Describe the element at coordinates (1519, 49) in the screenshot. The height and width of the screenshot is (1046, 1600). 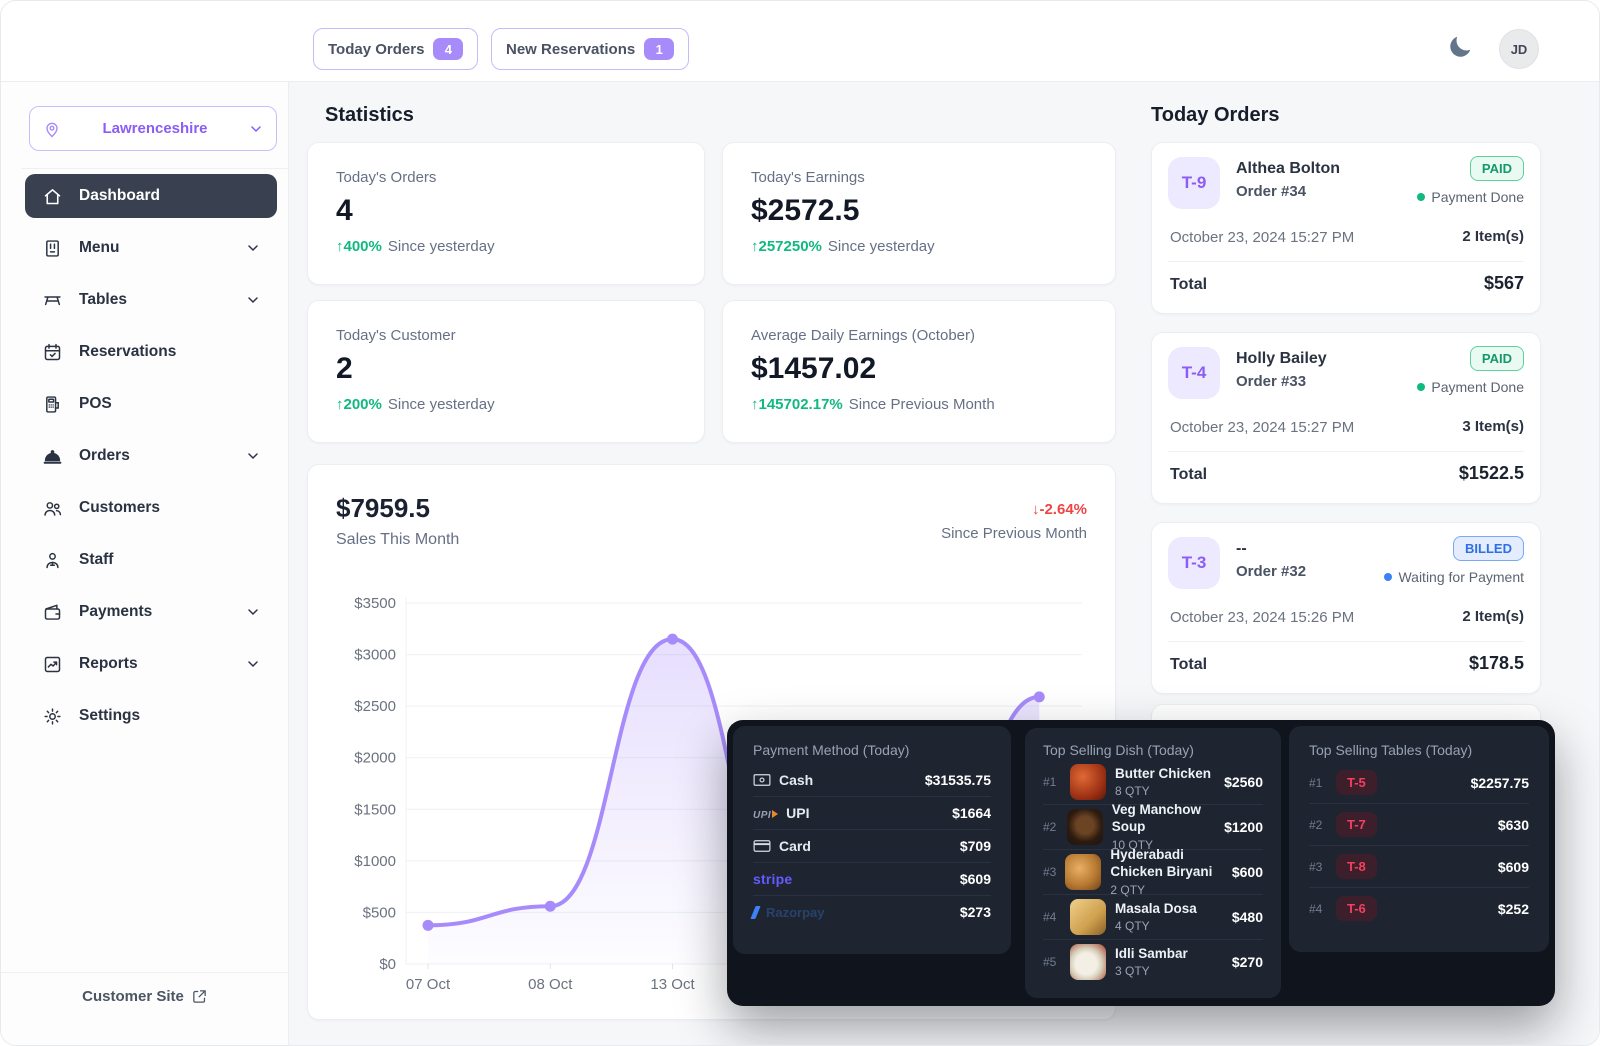
I see `user-avatar: JD` at that location.